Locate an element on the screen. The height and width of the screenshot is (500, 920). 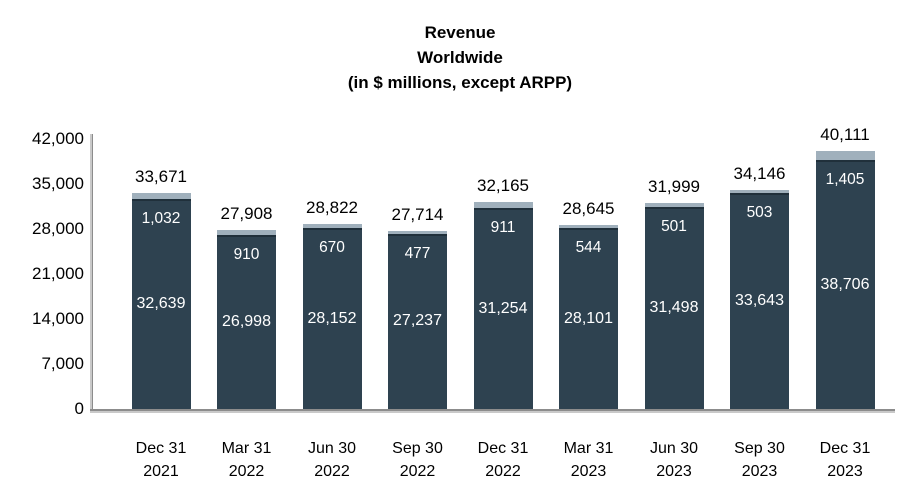
total-label: 33,671 is located at coordinates (161, 176).